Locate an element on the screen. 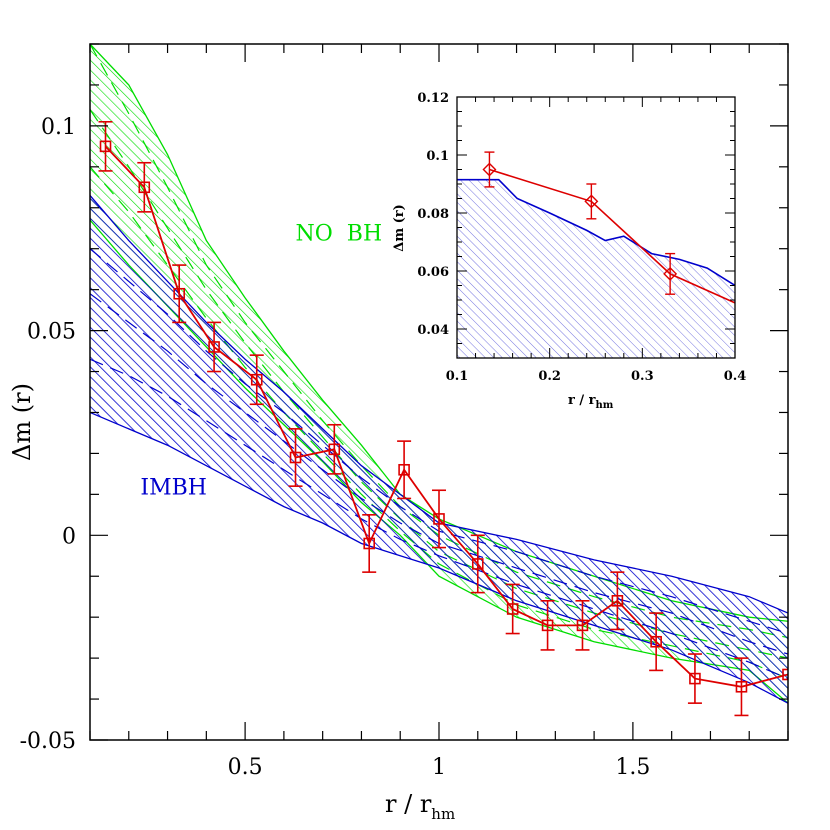 This screenshot has height=830, width=830. y-tick-label: 0.1 is located at coordinates (58, 127).